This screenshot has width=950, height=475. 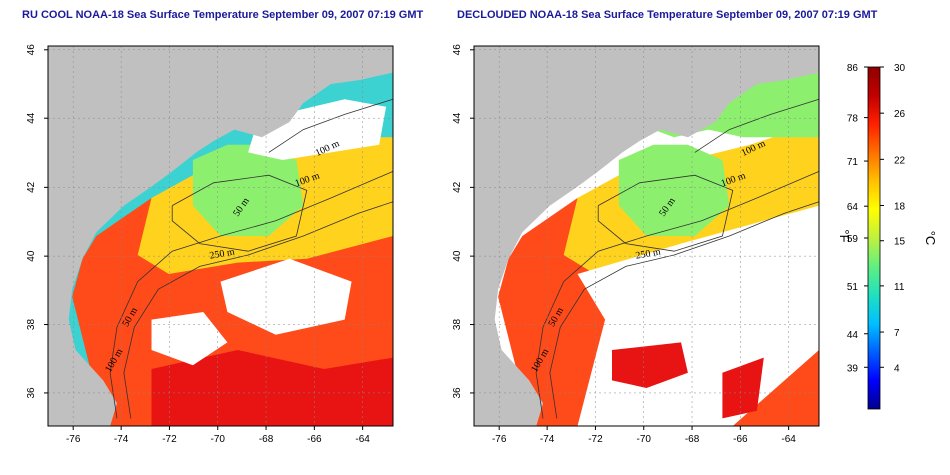 I want to click on colorbar-c-tick-label: 30, so click(x=900, y=68).